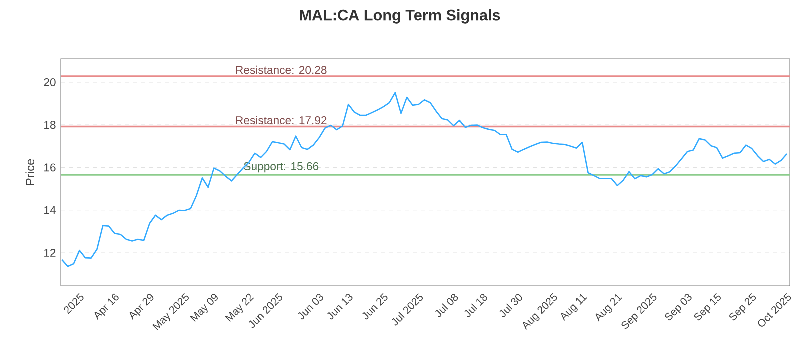 The height and width of the screenshot is (350, 800). I want to click on x-tick-label: May 09, so click(204, 308).